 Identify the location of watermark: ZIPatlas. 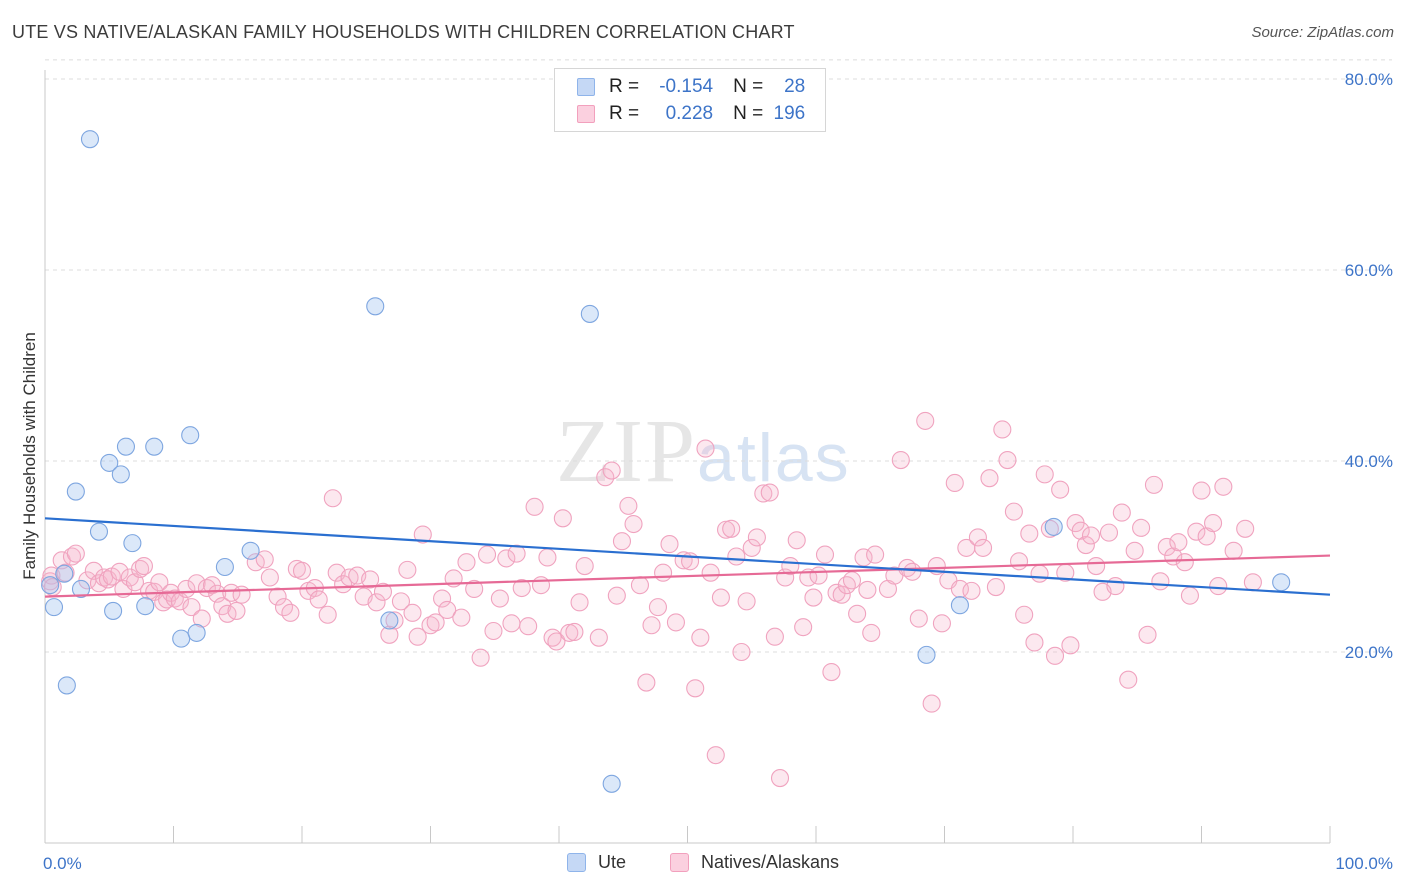
(703, 451).